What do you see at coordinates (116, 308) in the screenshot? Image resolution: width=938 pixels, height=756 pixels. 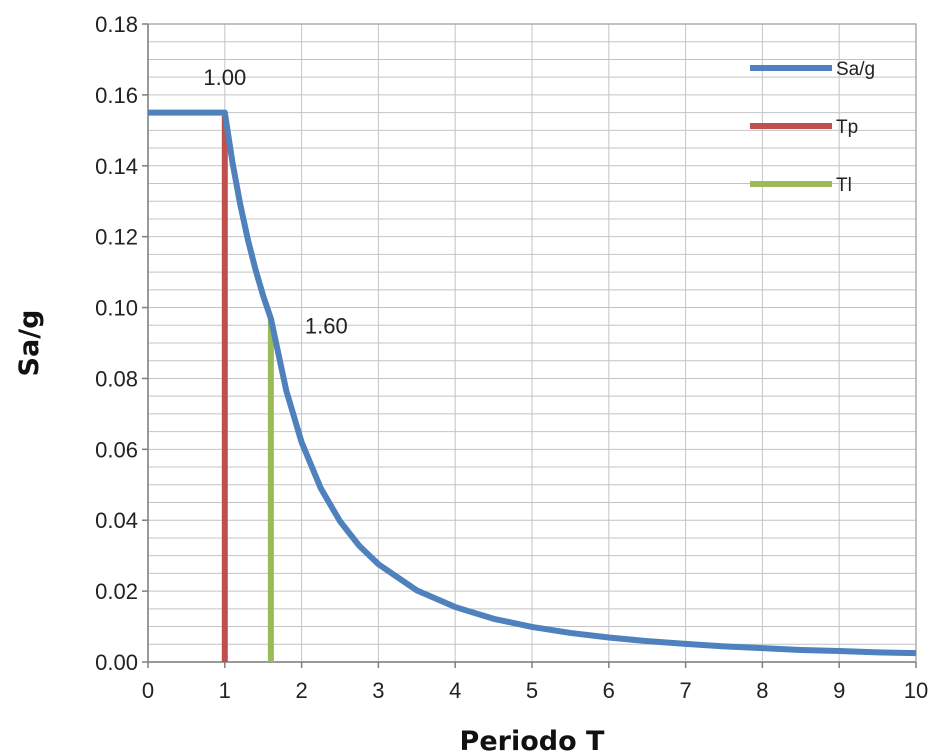 I see `y-tick-label: 0.10` at bounding box center [116, 308].